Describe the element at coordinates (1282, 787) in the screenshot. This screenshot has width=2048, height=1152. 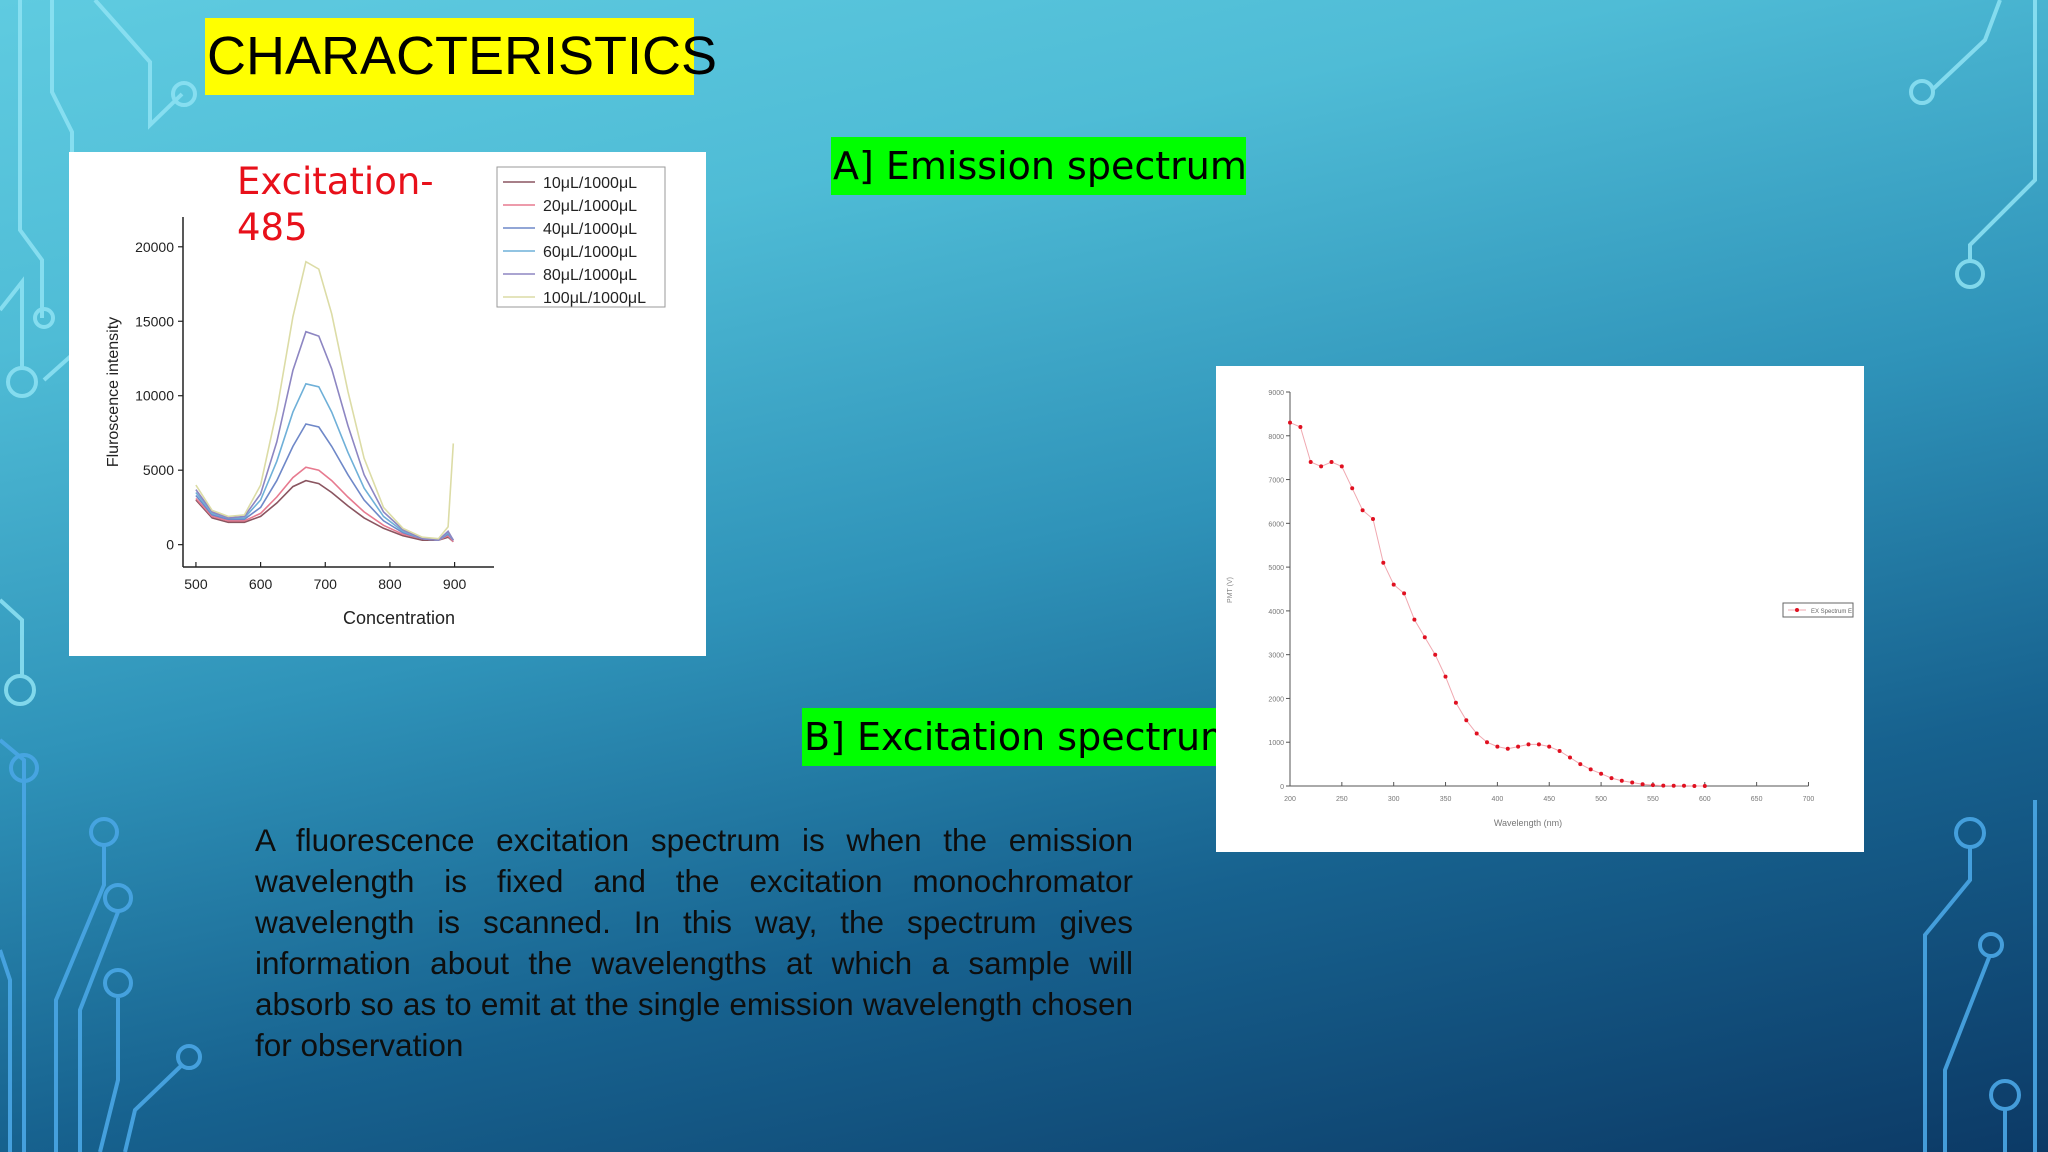
I see `excitation-y-tick-label: 0` at that location.